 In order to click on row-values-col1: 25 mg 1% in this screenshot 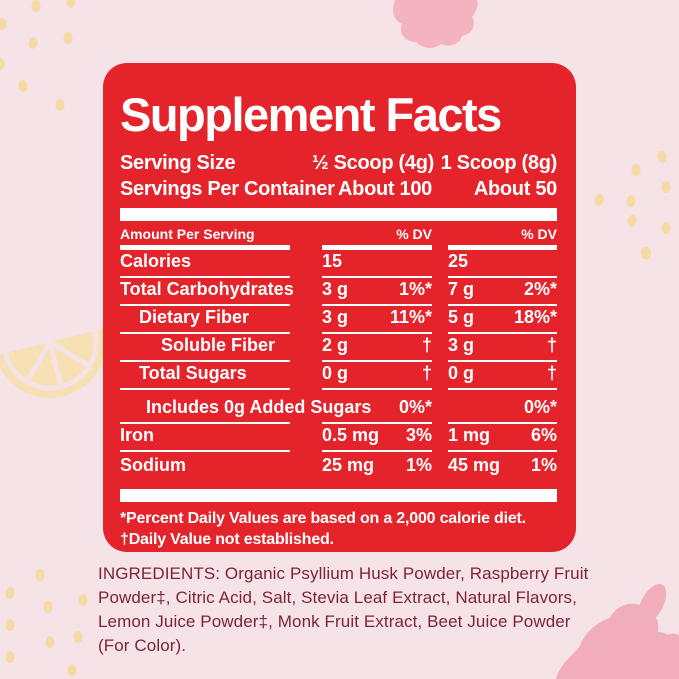, I will do `click(377, 466)`.